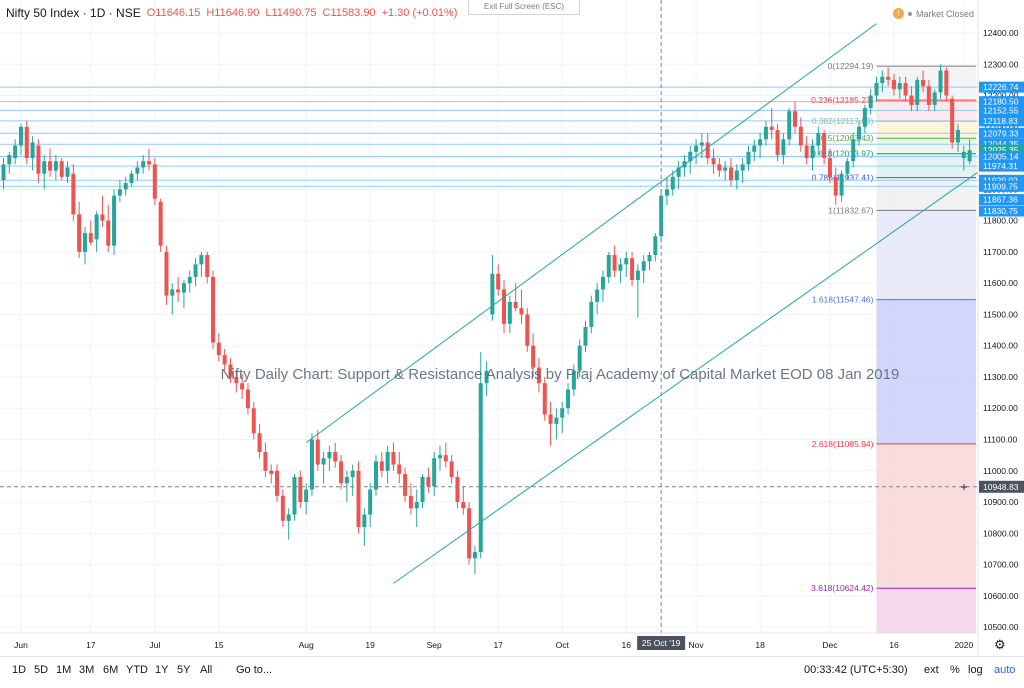 The image size is (1024, 688). Describe the element at coordinates (73, 13) in the screenshot. I see `symbol-title: Nifty 50 Index · 1D · NSE` at that location.